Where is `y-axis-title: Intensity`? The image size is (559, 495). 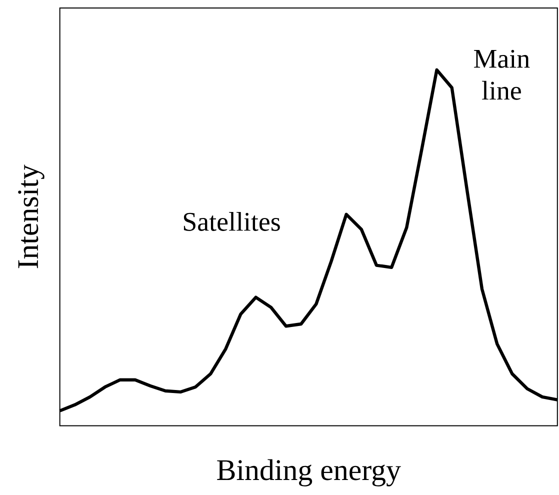
y-axis-title: Intensity is located at coordinates (31, 216).